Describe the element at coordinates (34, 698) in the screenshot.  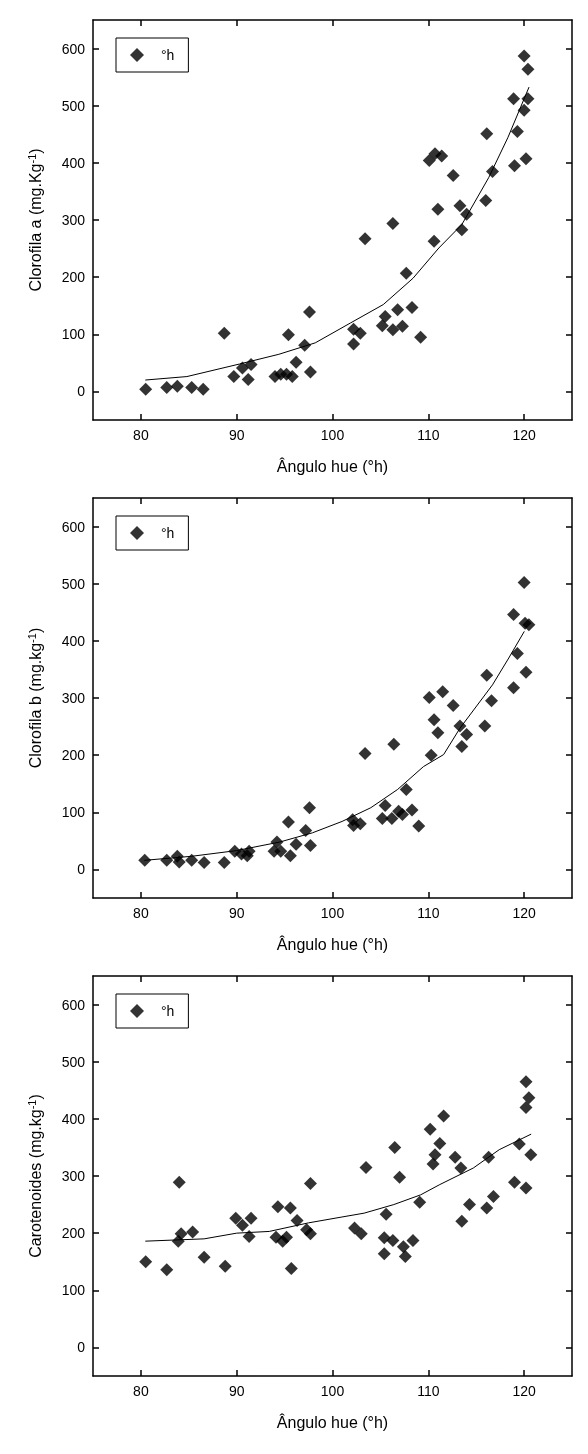
I see `y-axis-title: Clorofila b (mg.kg-1)` at that location.